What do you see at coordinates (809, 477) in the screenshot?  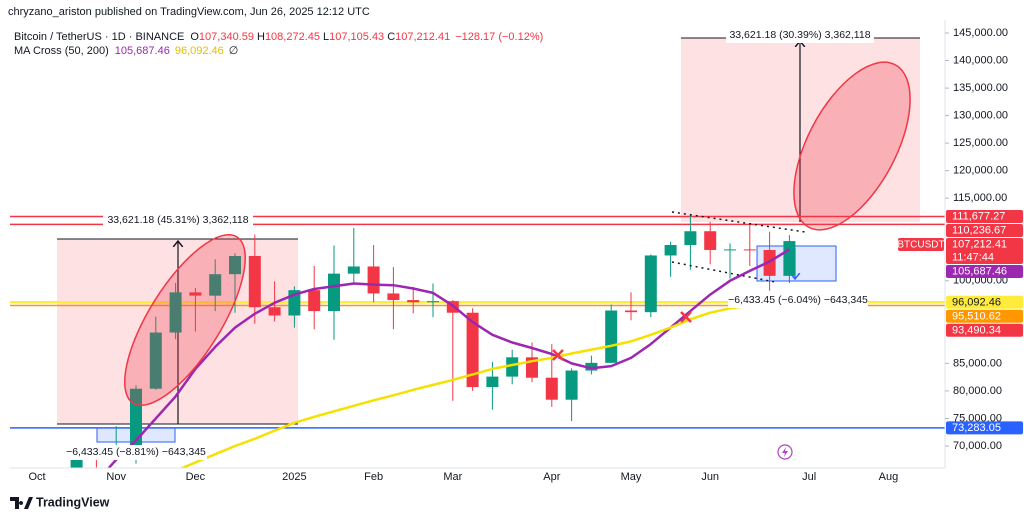 I see `x-tick-label: Jul` at bounding box center [809, 477].